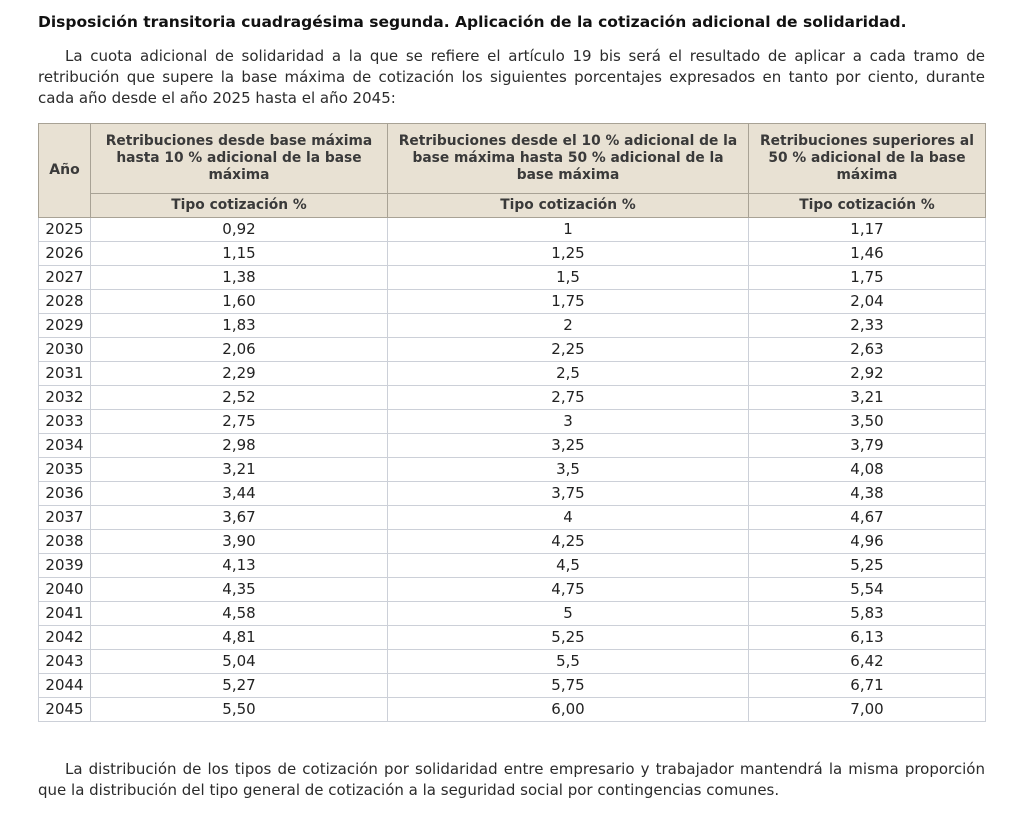 This screenshot has width=1024, height=824. What do you see at coordinates (568, 205) in the screenshot?
I see `subheader-rate-tier-2: Tipo cotización %` at bounding box center [568, 205].